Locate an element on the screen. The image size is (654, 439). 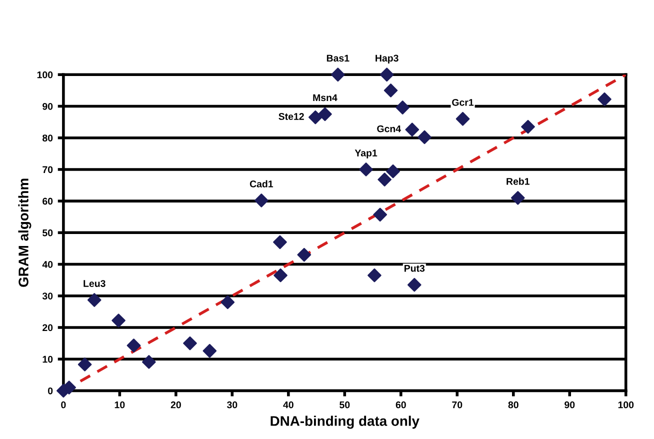
annotation: Yap1 is located at coordinates (366, 154).